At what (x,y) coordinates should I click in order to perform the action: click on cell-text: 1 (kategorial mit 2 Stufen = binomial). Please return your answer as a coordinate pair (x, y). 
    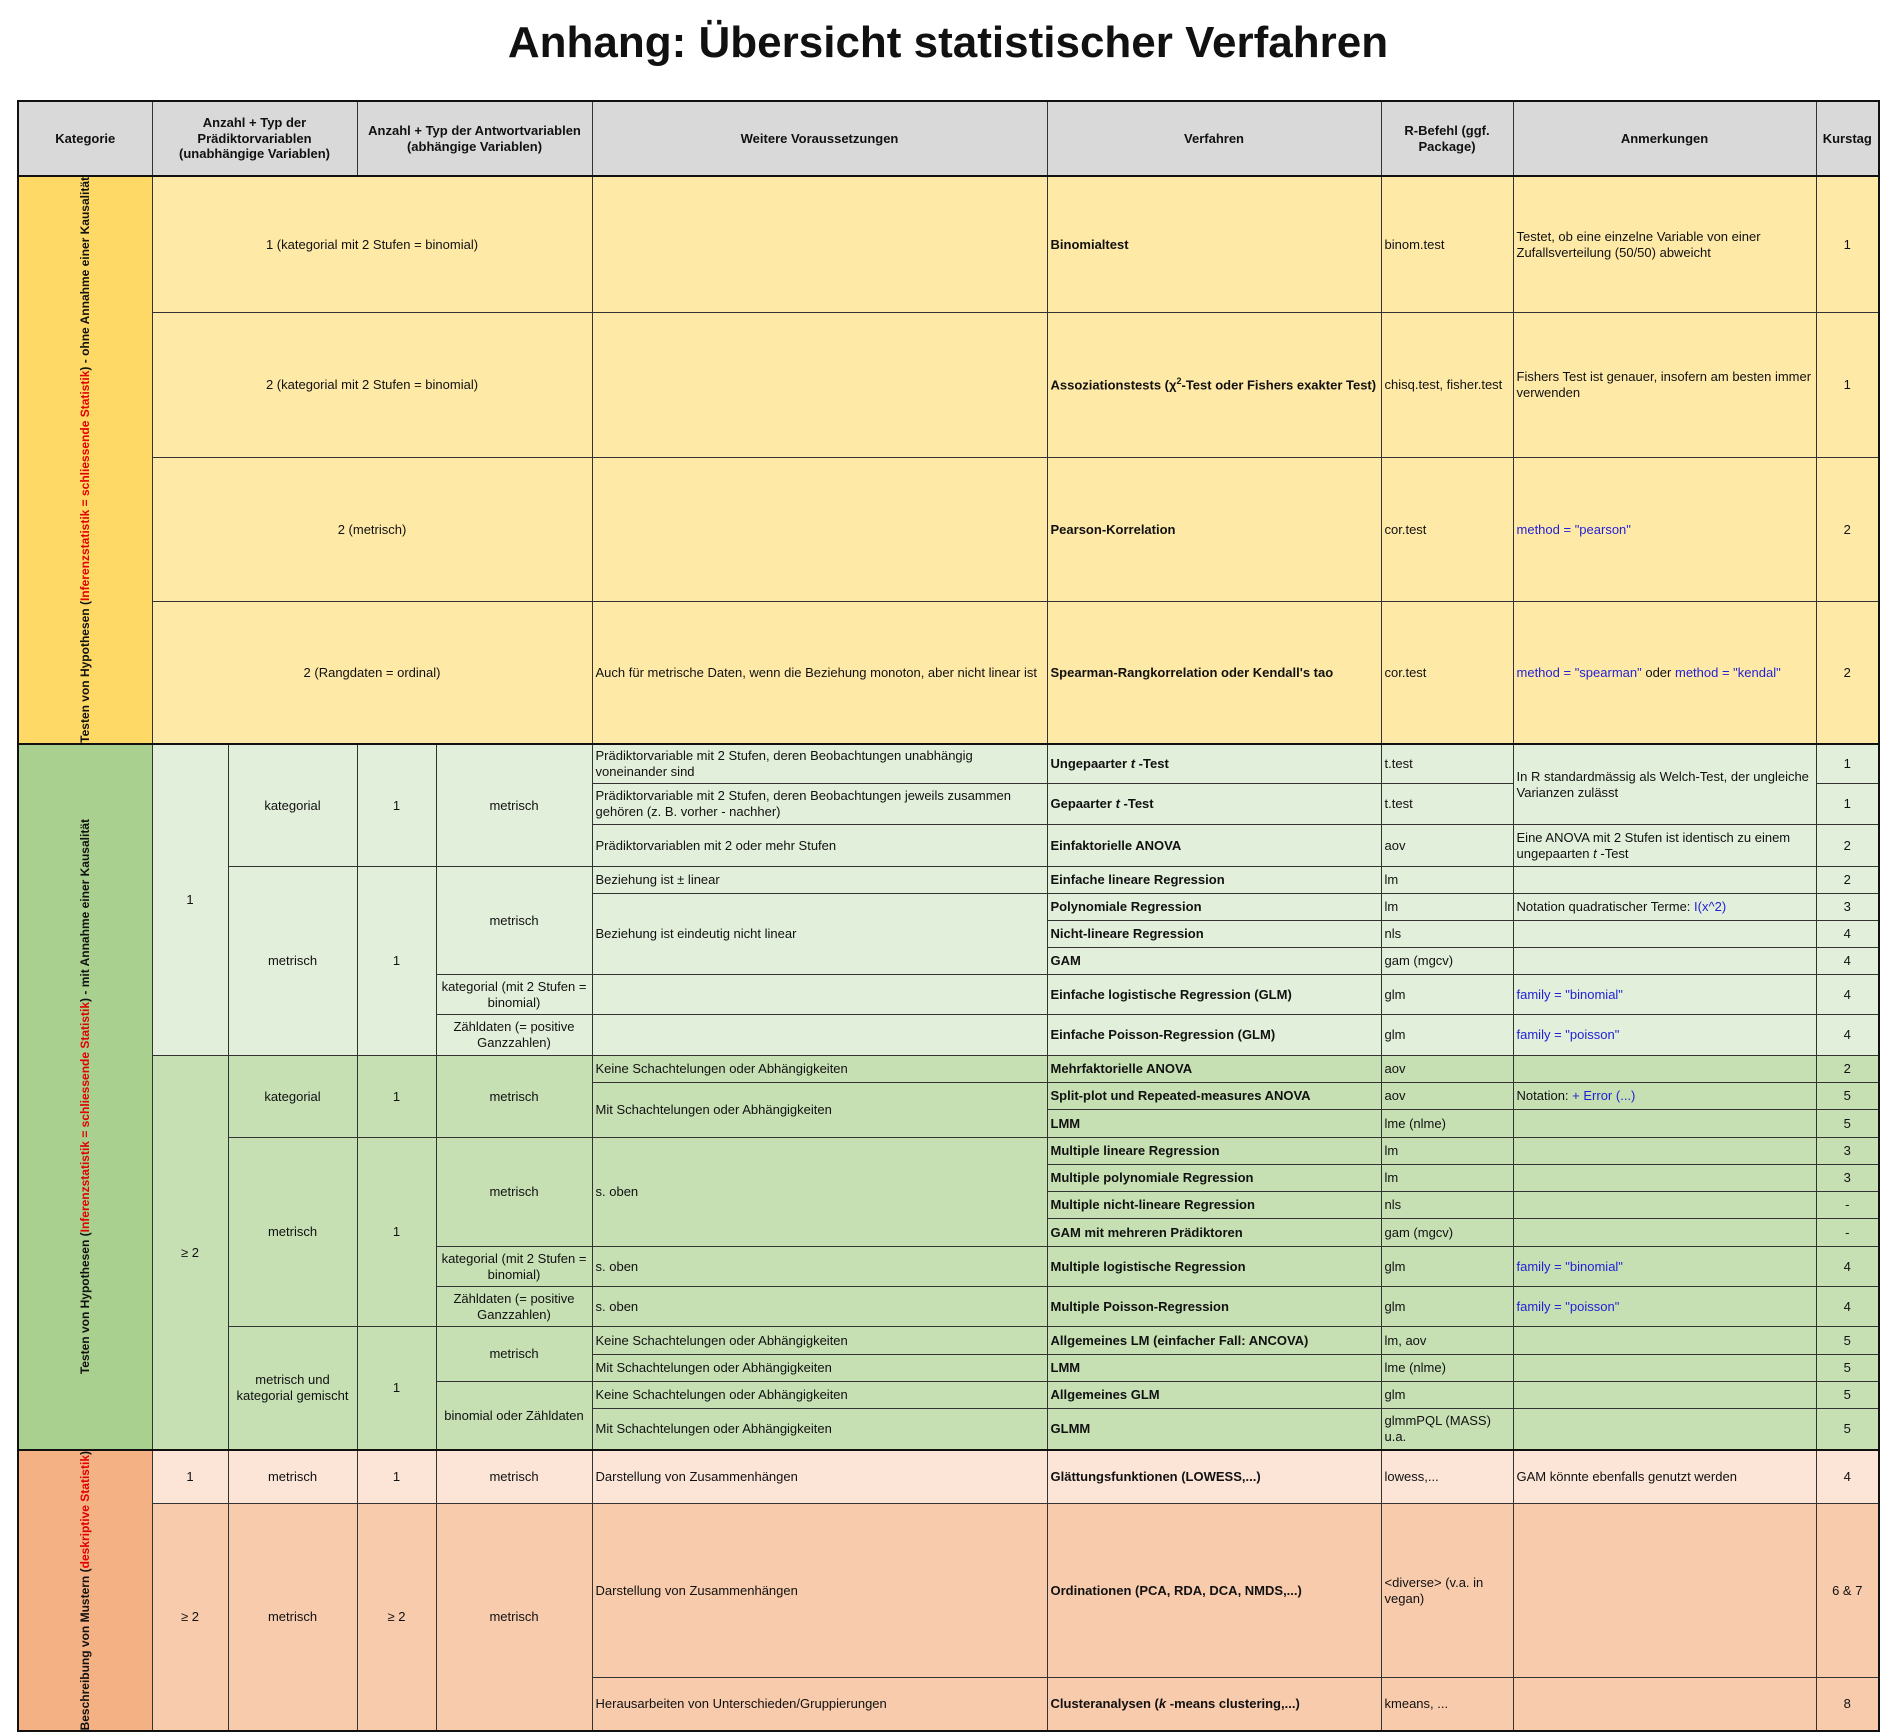
    Looking at the image, I should click on (372, 244).